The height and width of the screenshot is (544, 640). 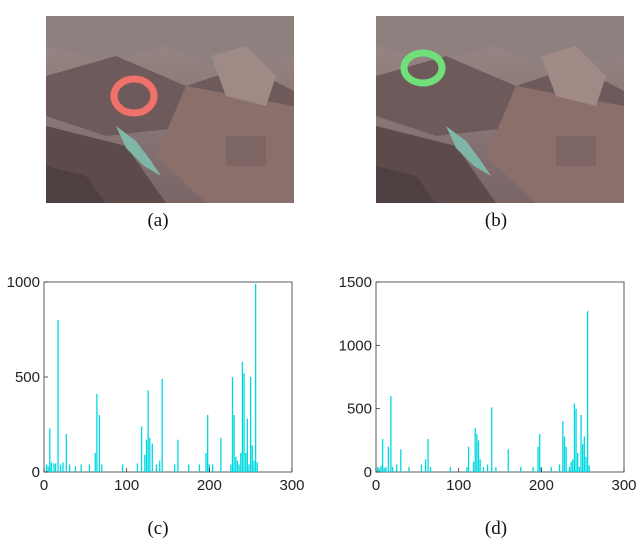 I want to click on y-tick-label: 1500, so click(x=355, y=282).